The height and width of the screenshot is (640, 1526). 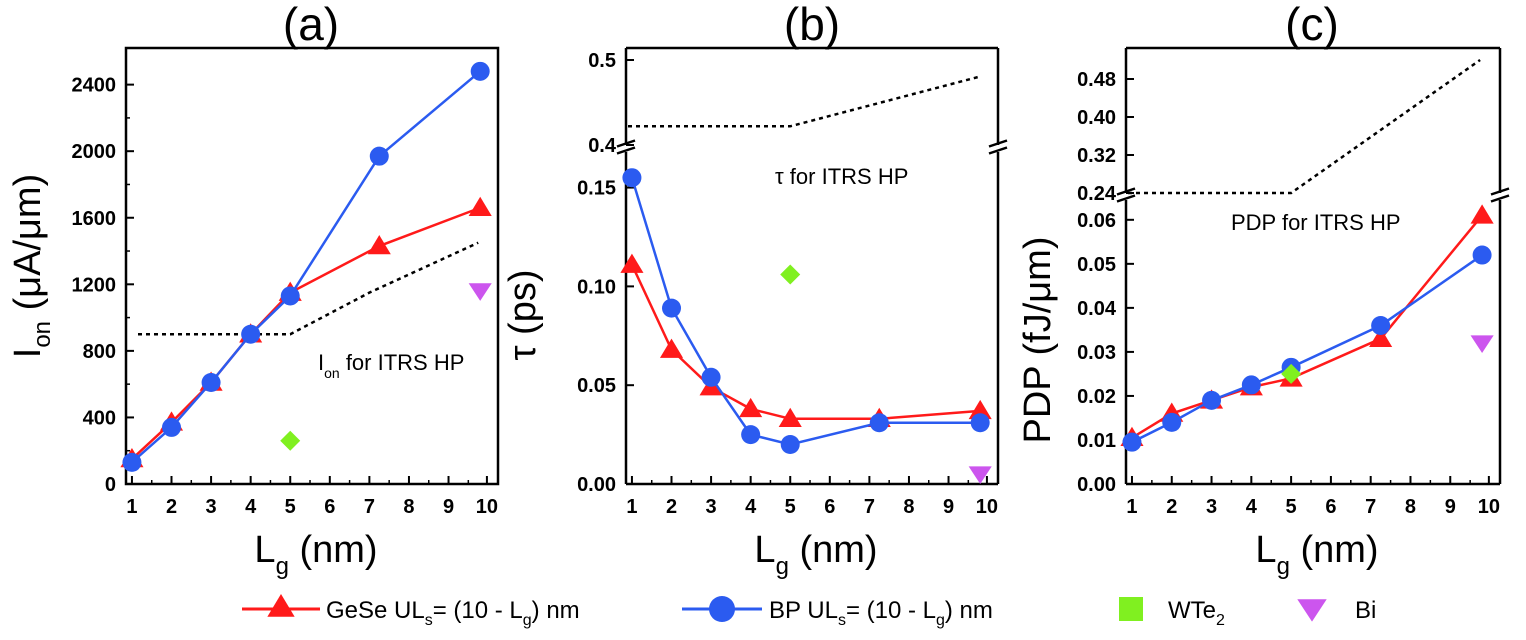 I want to click on y-axis-title: τ (ps), so click(x=523, y=314).